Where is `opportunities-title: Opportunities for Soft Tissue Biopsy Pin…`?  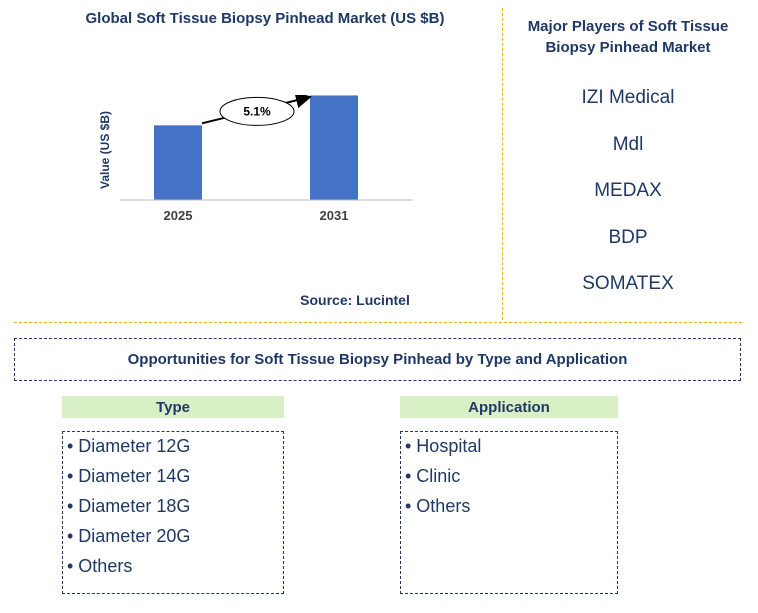 opportunities-title: Opportunities for Soft Tissue Biopsy Pin… is located at coordinates (377, 359).